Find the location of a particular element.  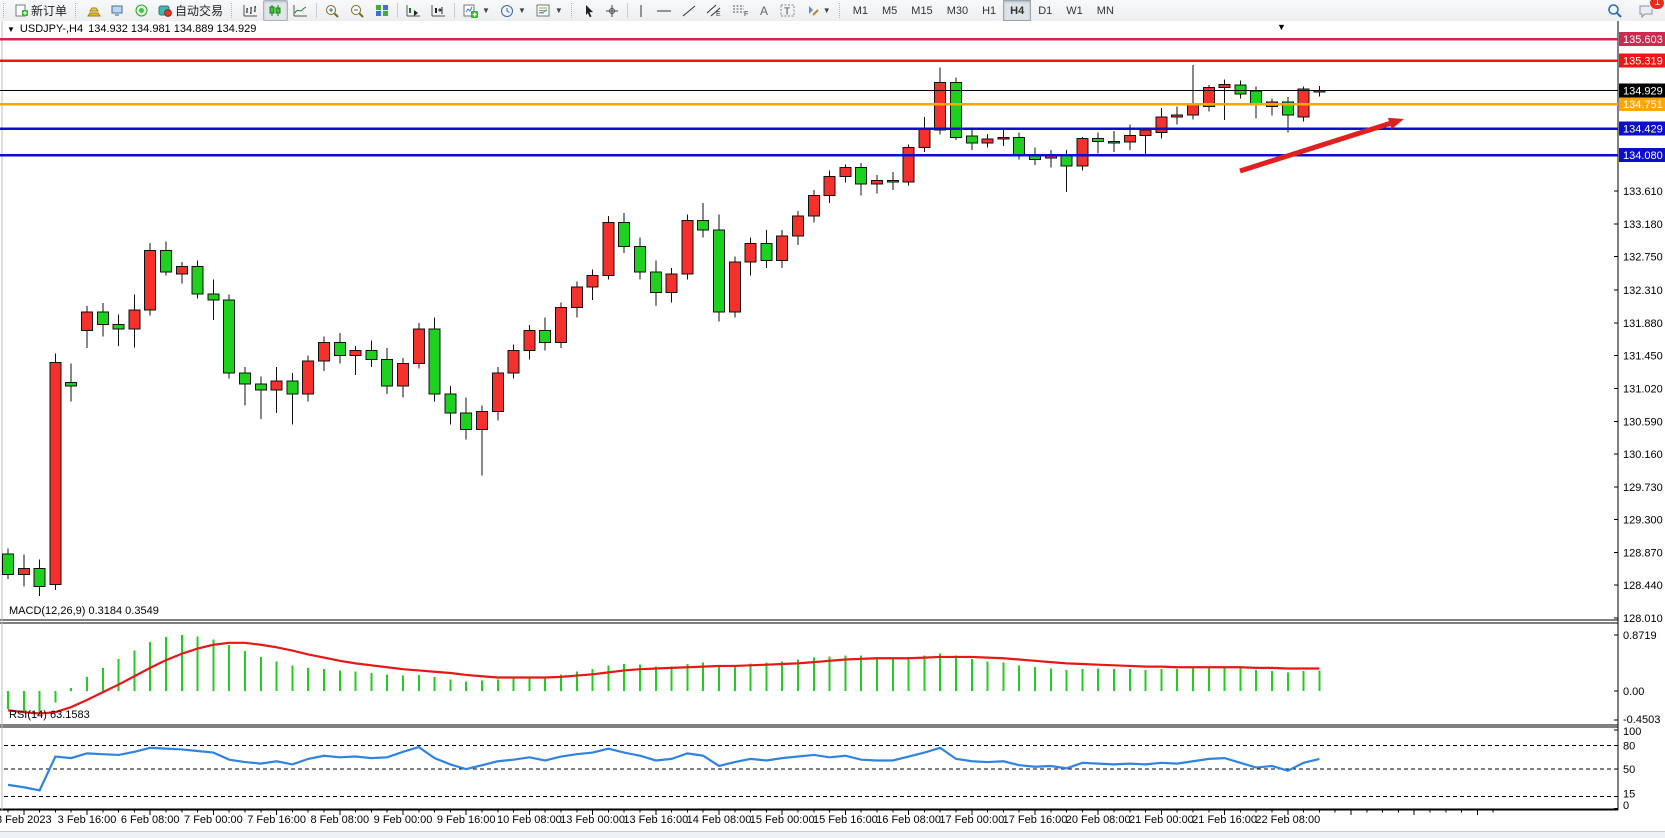

indicators-button: ▼ is located at coordinates (476, 10).